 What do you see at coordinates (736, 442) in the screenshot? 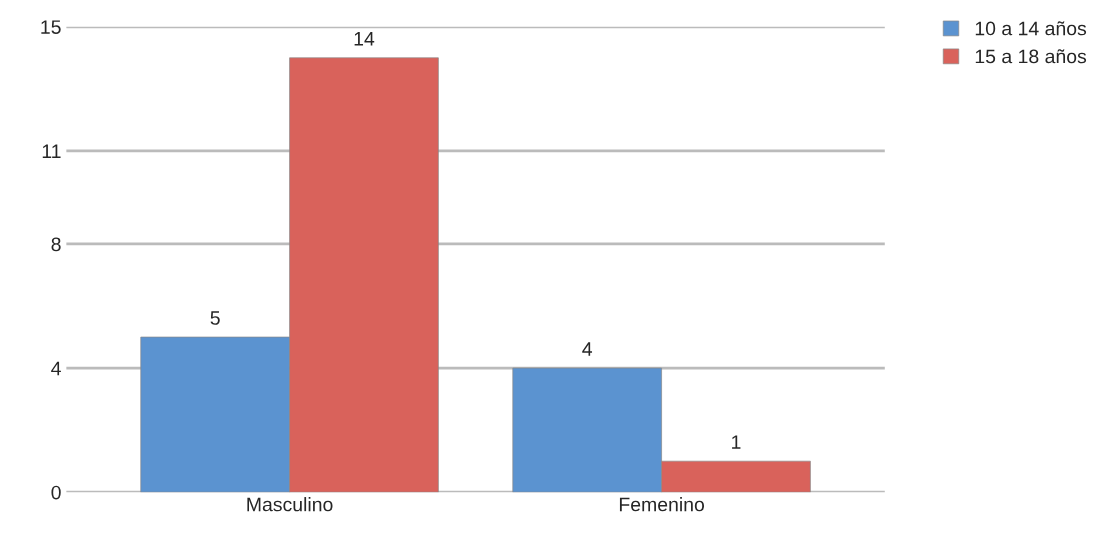
I see `data-label: 1` at bounding box center [736, 442].